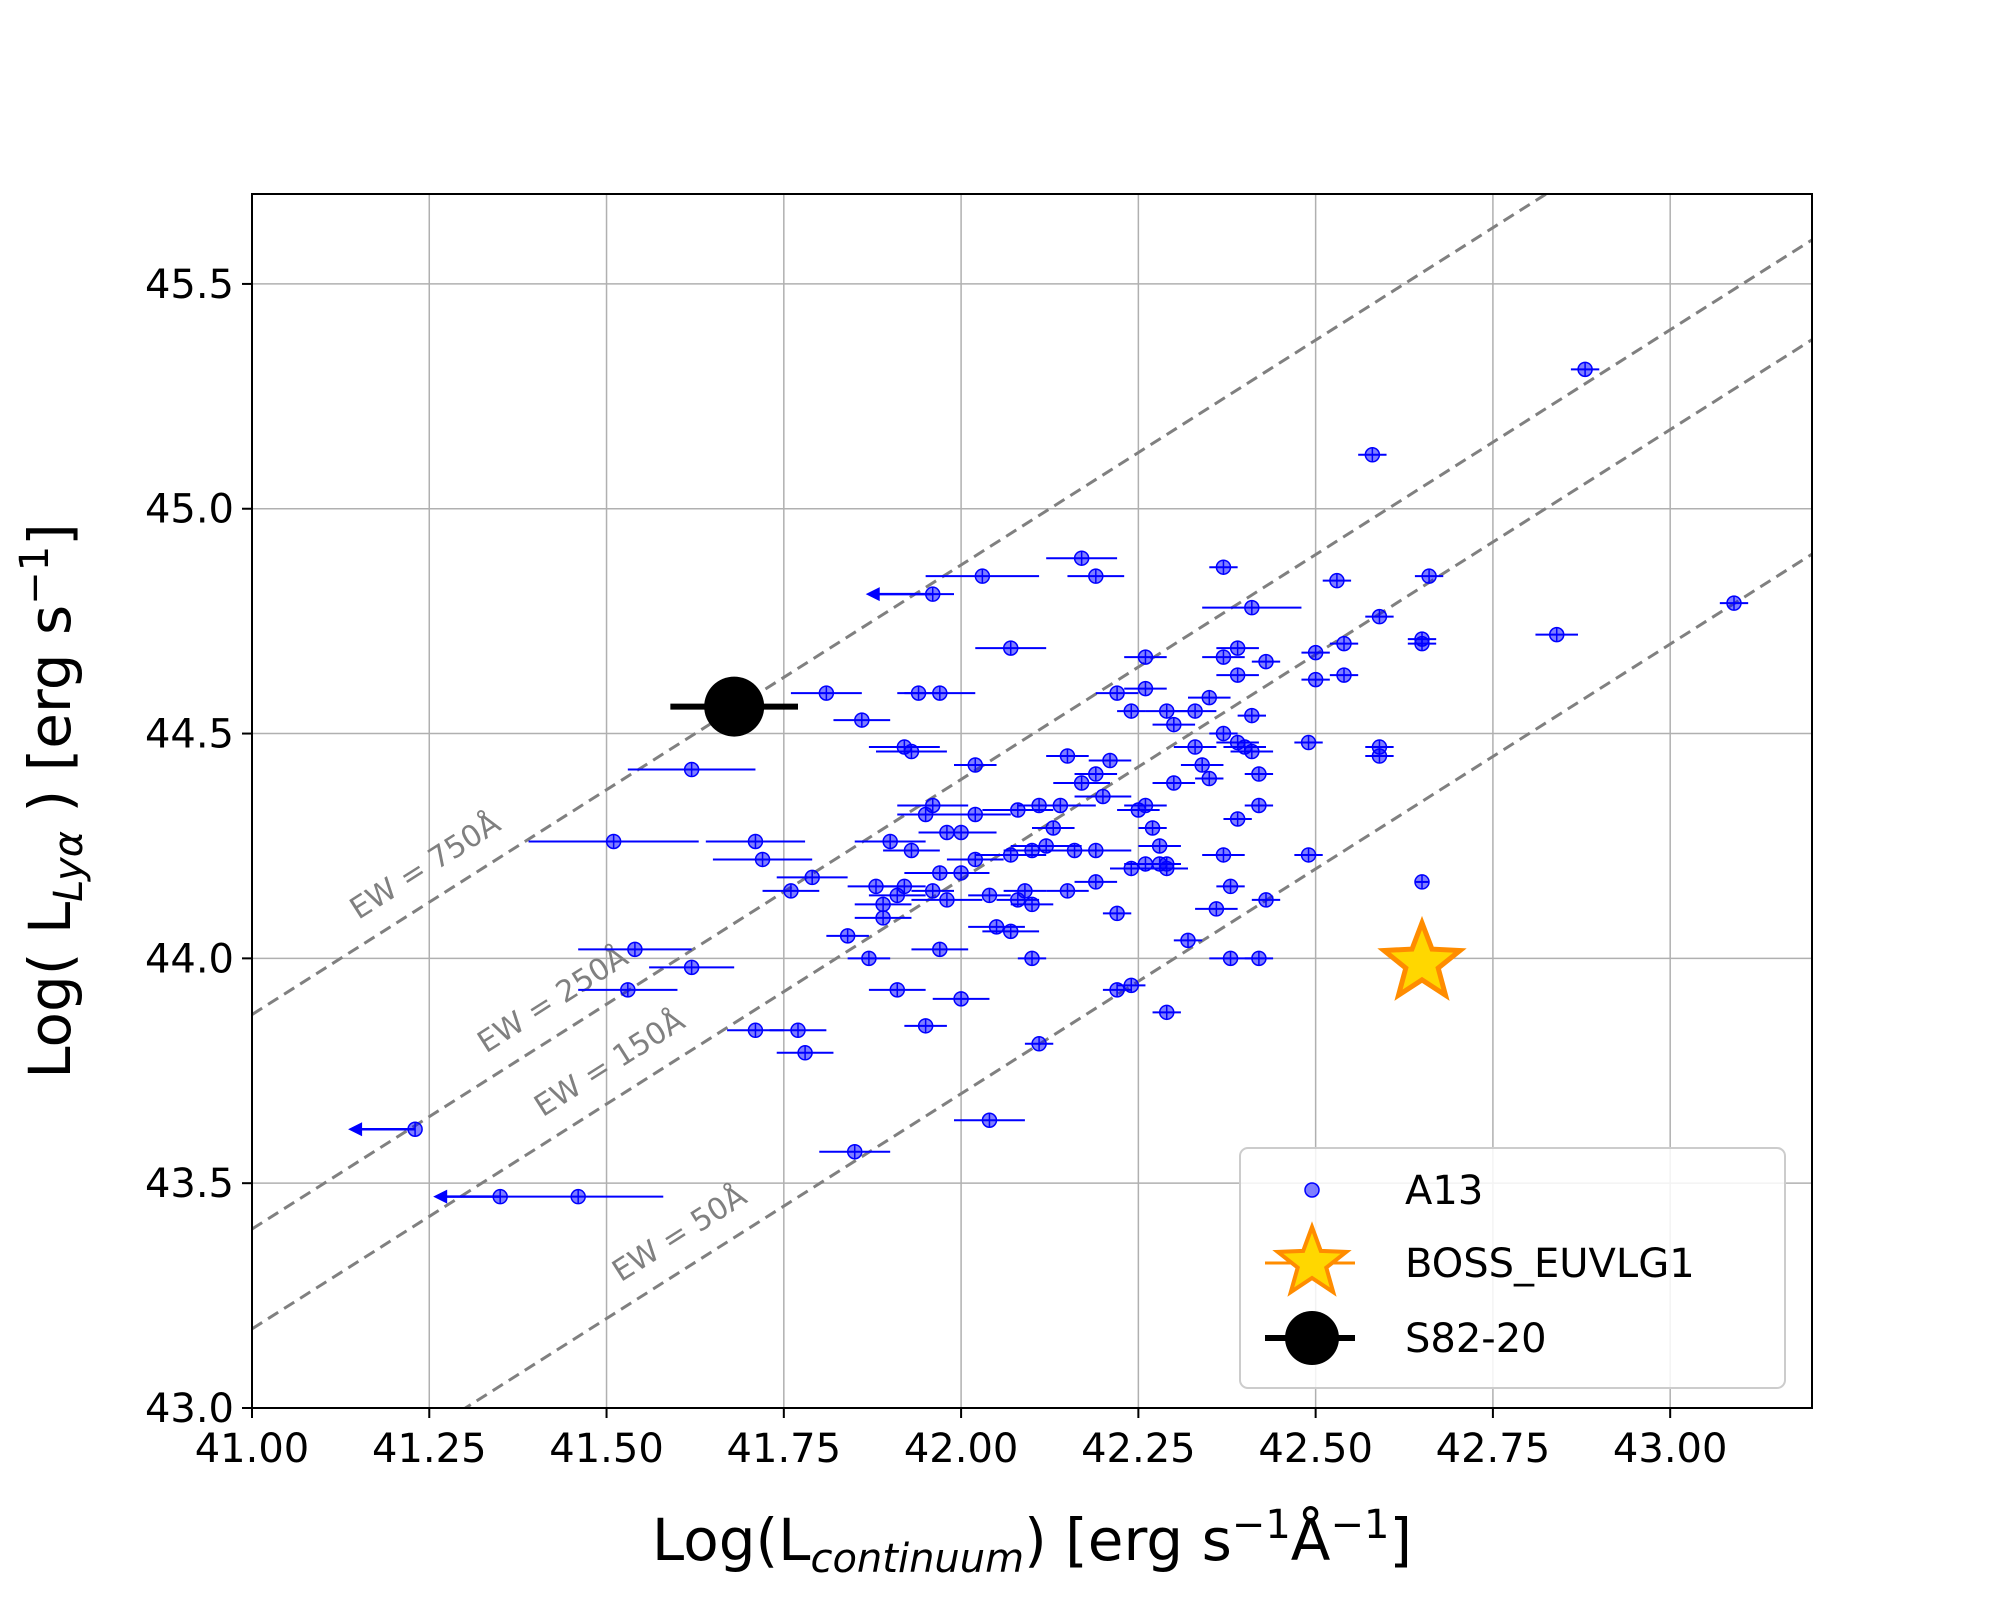 This screenshot has width=2000, height=1600. I want to click on legend-box, so click(1512, 1268).